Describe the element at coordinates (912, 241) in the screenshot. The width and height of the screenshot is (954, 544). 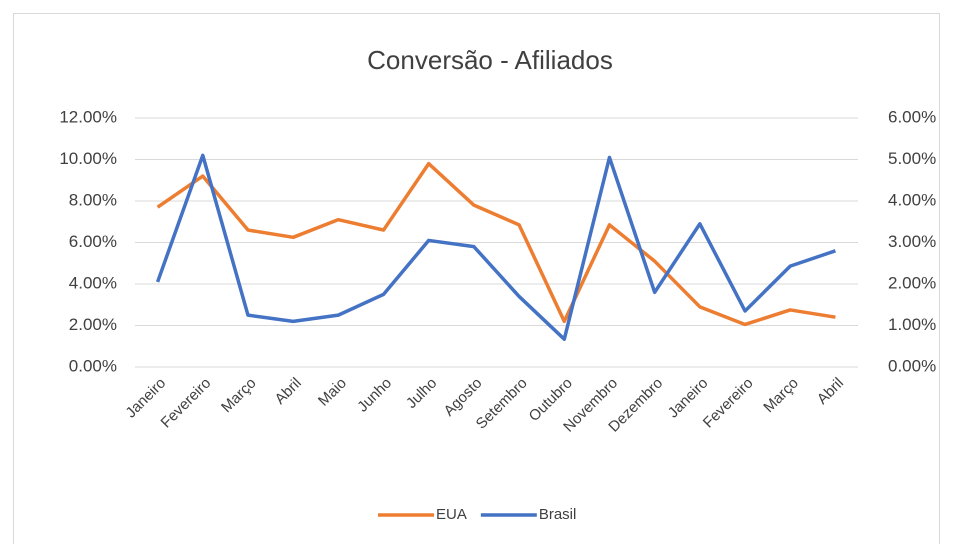
I see `y2-tick-label: 3.00%` at that location.